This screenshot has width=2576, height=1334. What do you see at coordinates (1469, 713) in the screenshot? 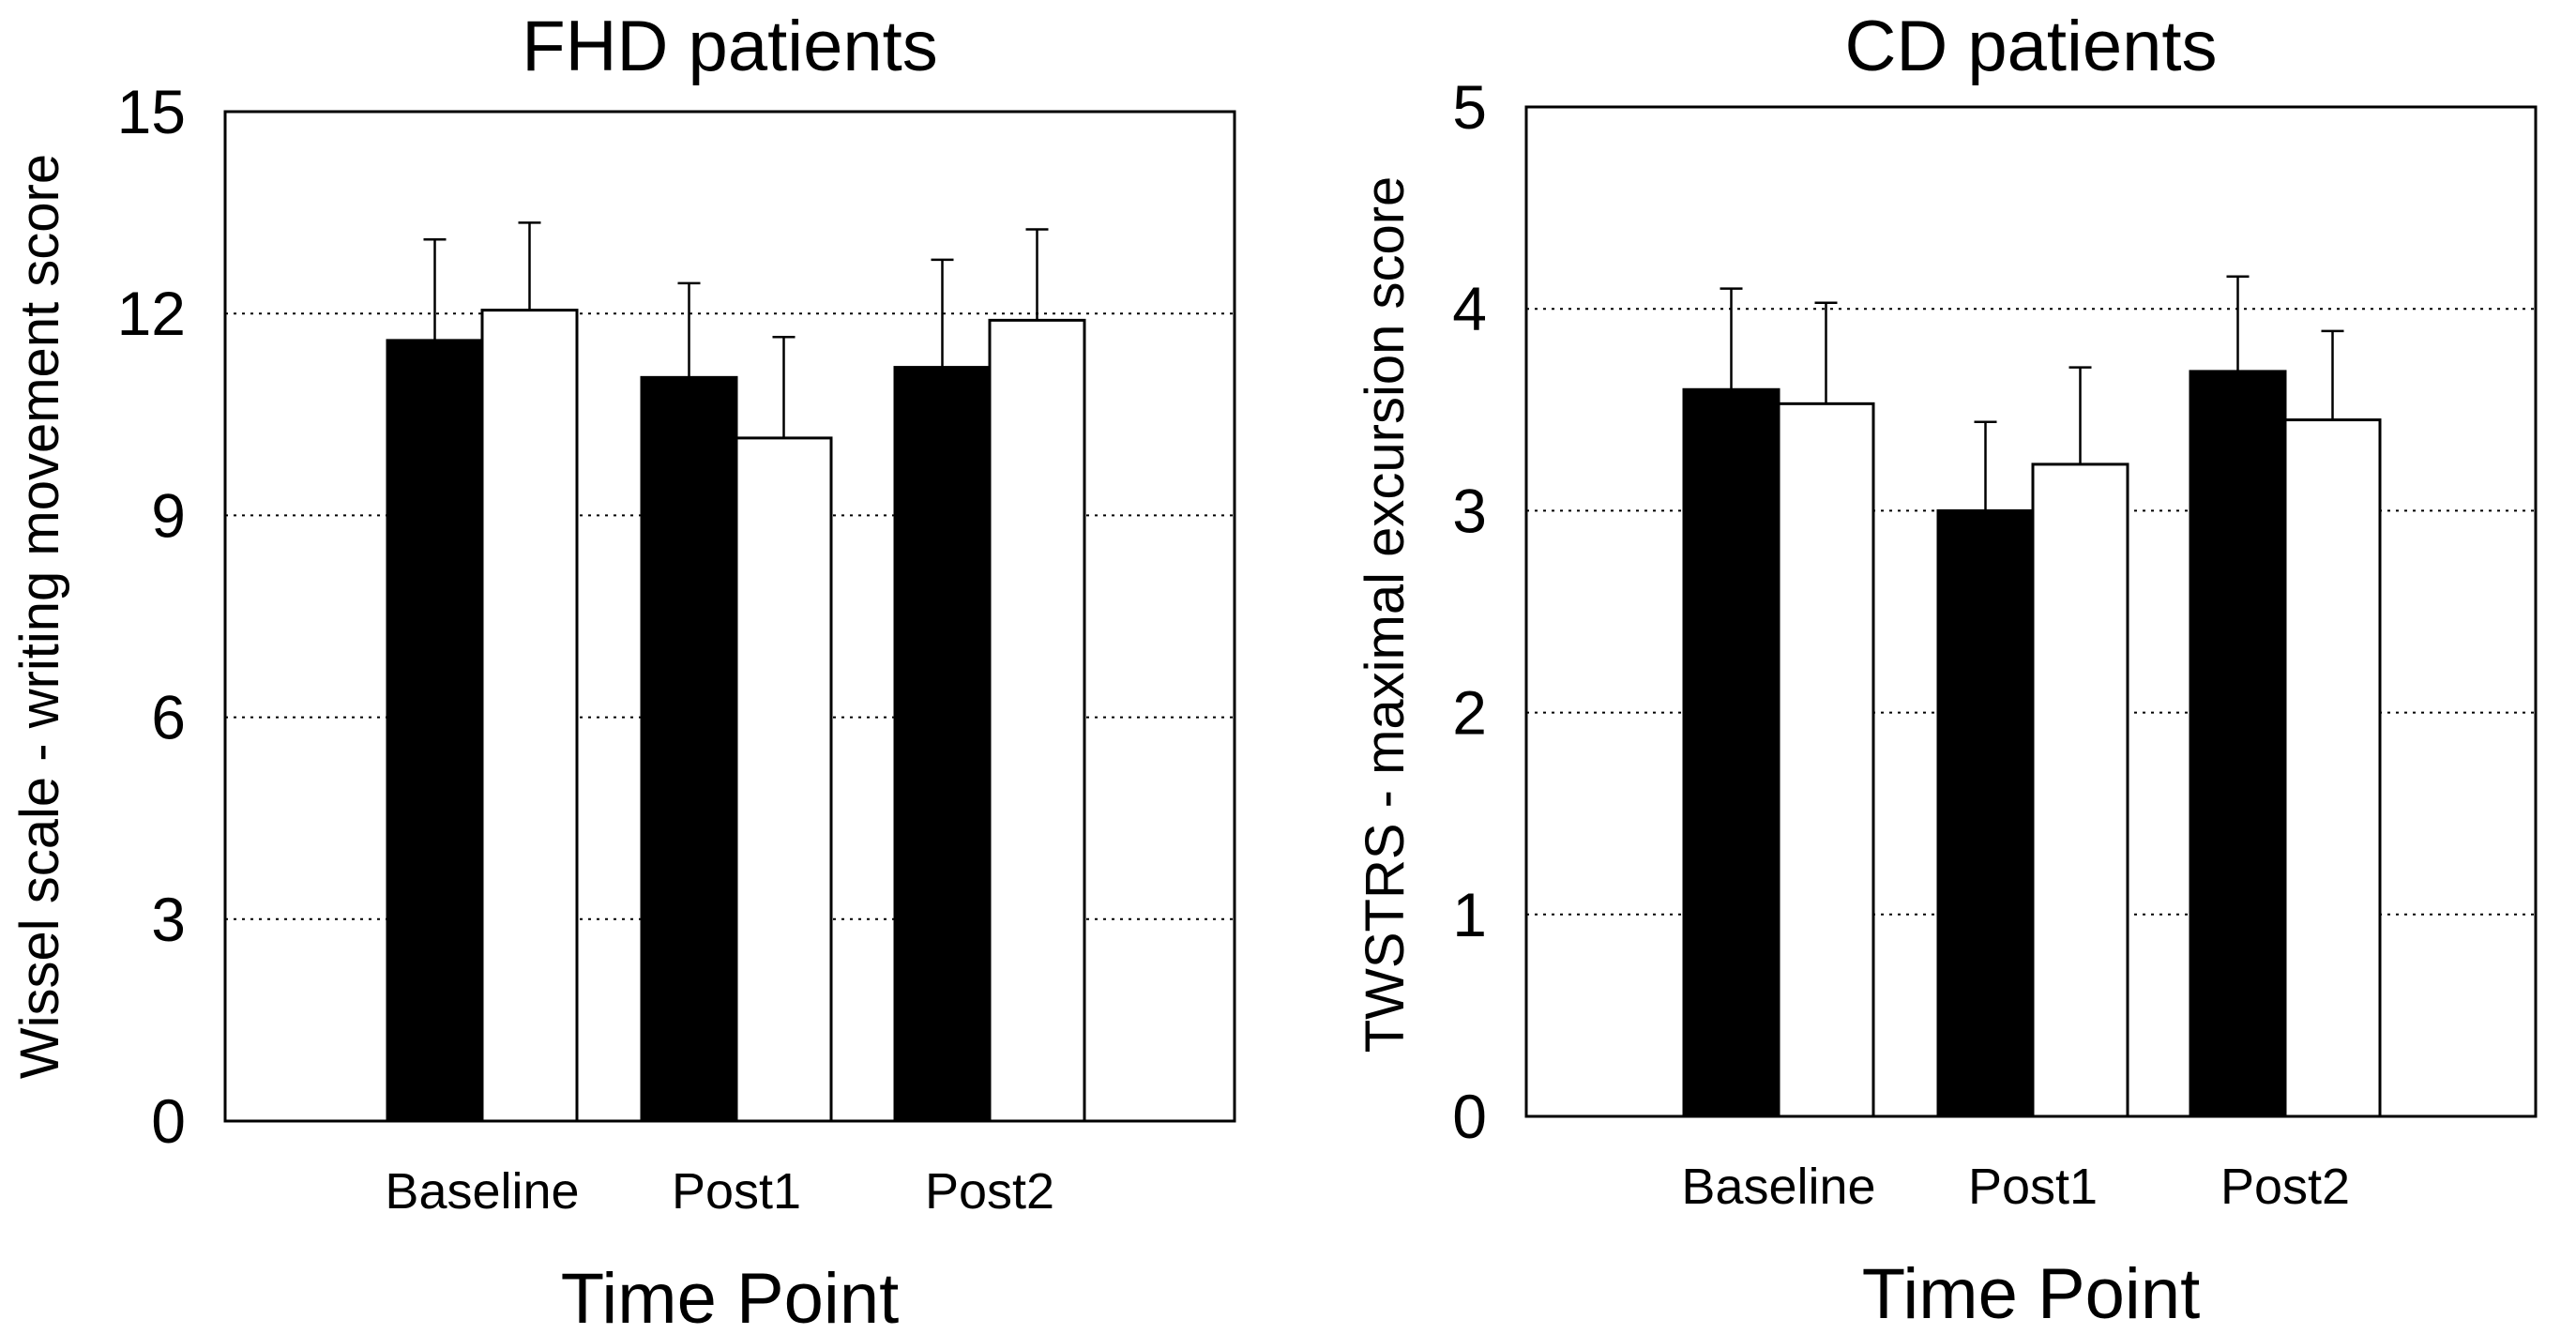
I see `y-tick-label: 2` at bounding box center [1469, 713].